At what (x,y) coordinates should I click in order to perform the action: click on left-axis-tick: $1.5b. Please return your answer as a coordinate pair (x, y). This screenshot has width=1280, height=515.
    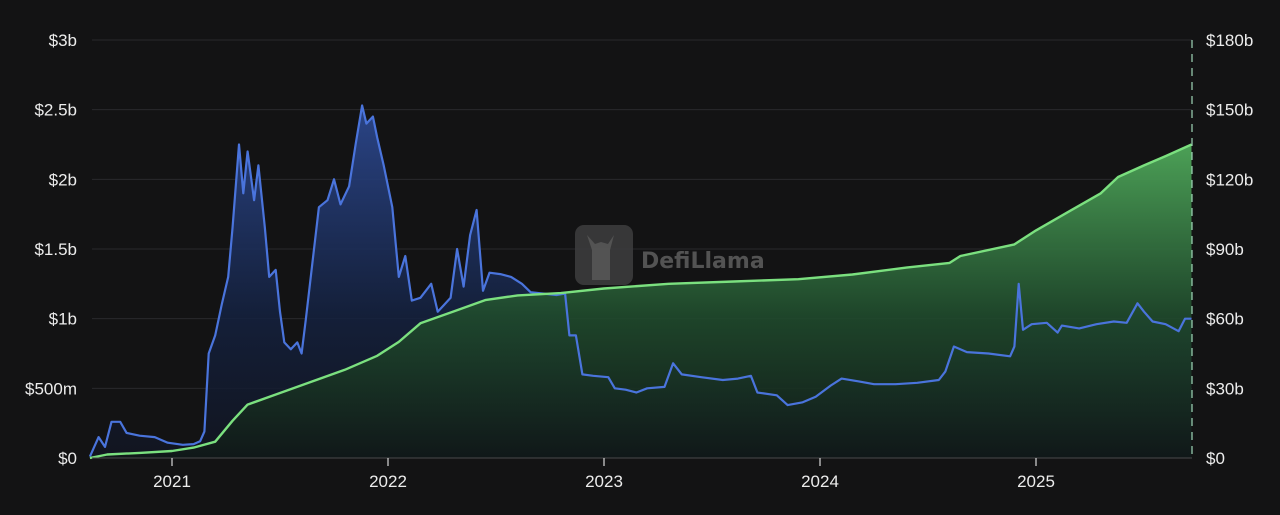
    Looking at the image, I should click on (55, 249).